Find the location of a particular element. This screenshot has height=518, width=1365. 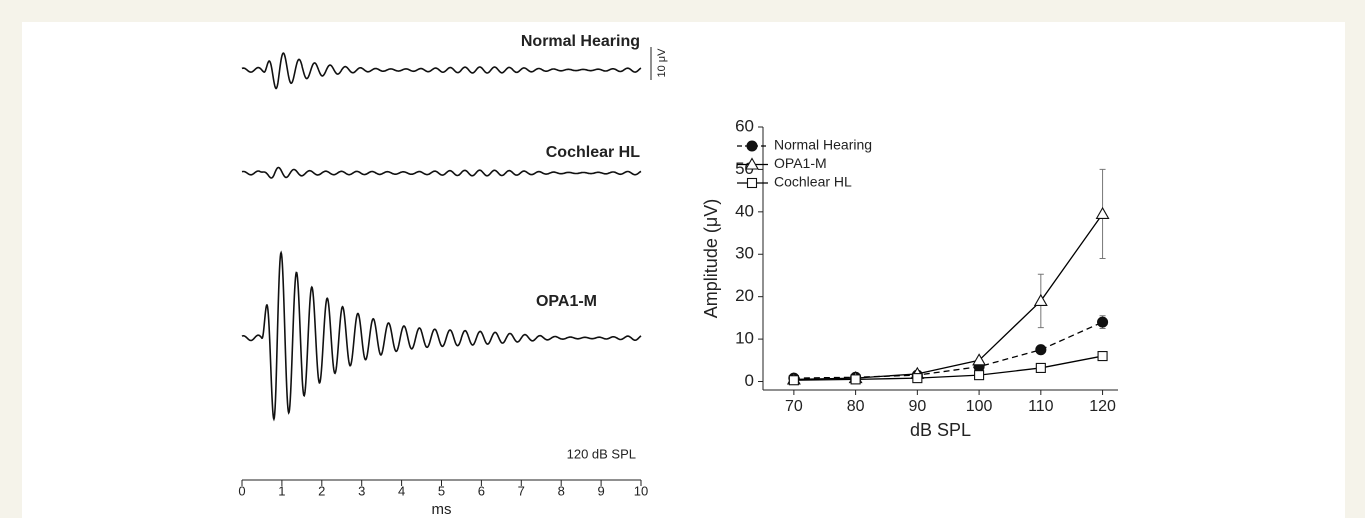

x-tick-label: 1 is located at coordinates (281, 490).